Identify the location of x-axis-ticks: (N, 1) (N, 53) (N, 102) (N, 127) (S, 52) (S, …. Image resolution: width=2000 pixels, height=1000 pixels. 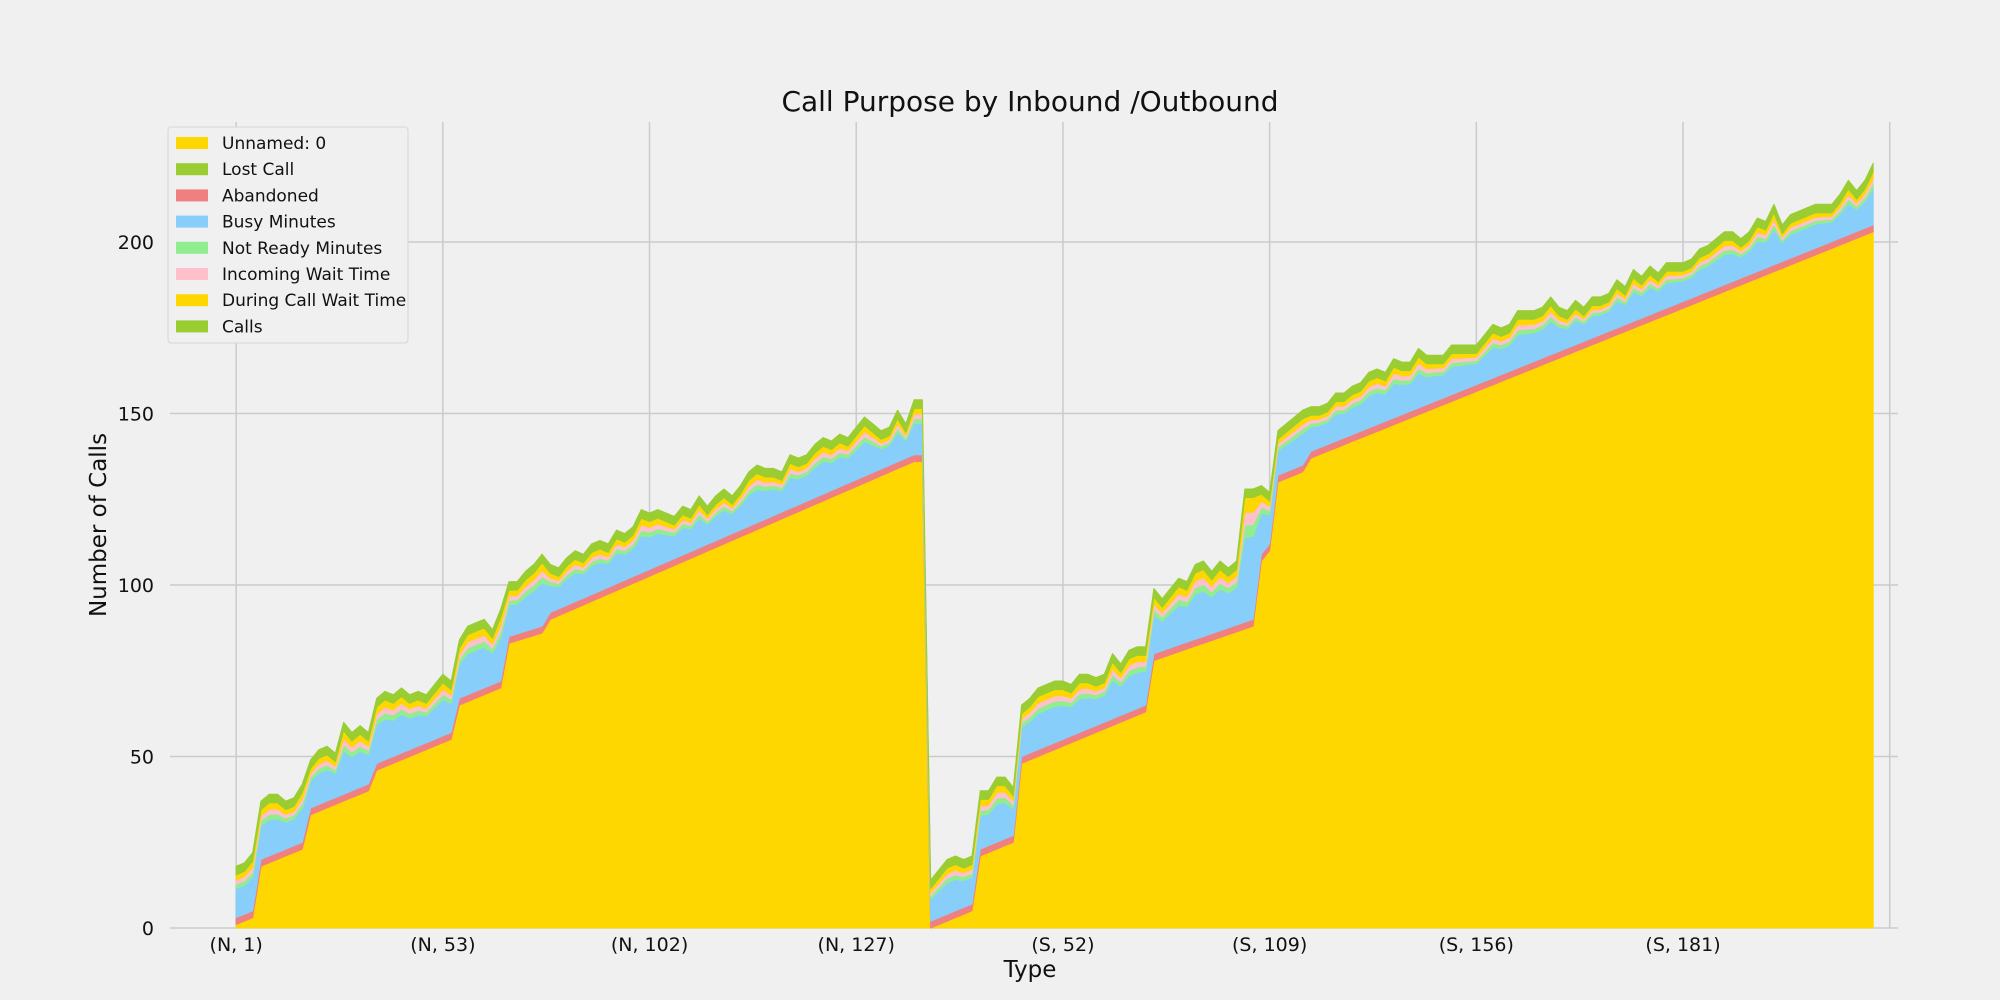
(965, 945).